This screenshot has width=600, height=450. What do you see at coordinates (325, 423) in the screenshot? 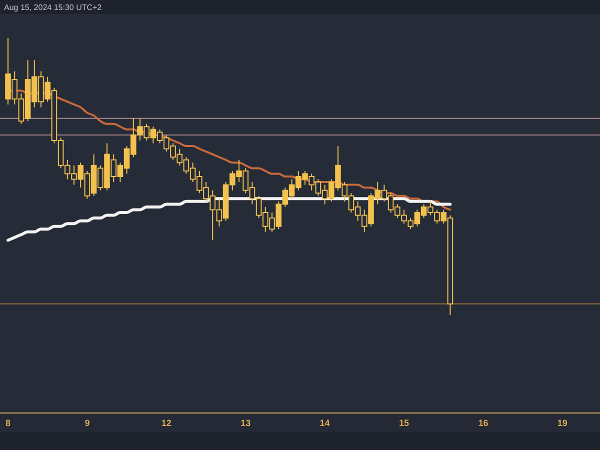
I see `x-tick-label: 14` at bounding box center [325, 423].